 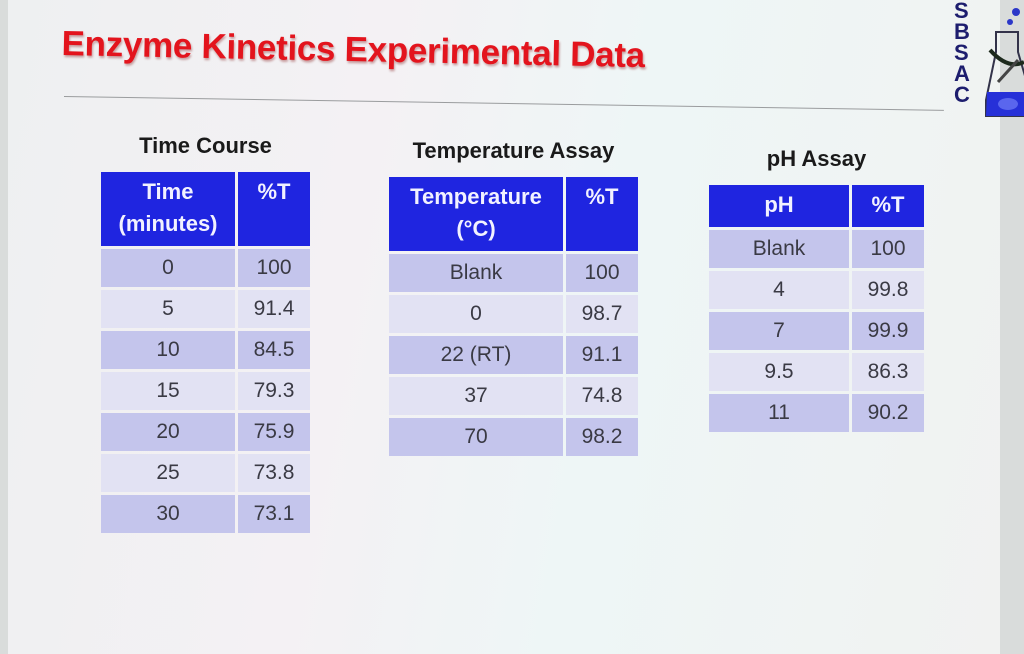 I want to click on cell: 75.9, so click(x=274, y=432).